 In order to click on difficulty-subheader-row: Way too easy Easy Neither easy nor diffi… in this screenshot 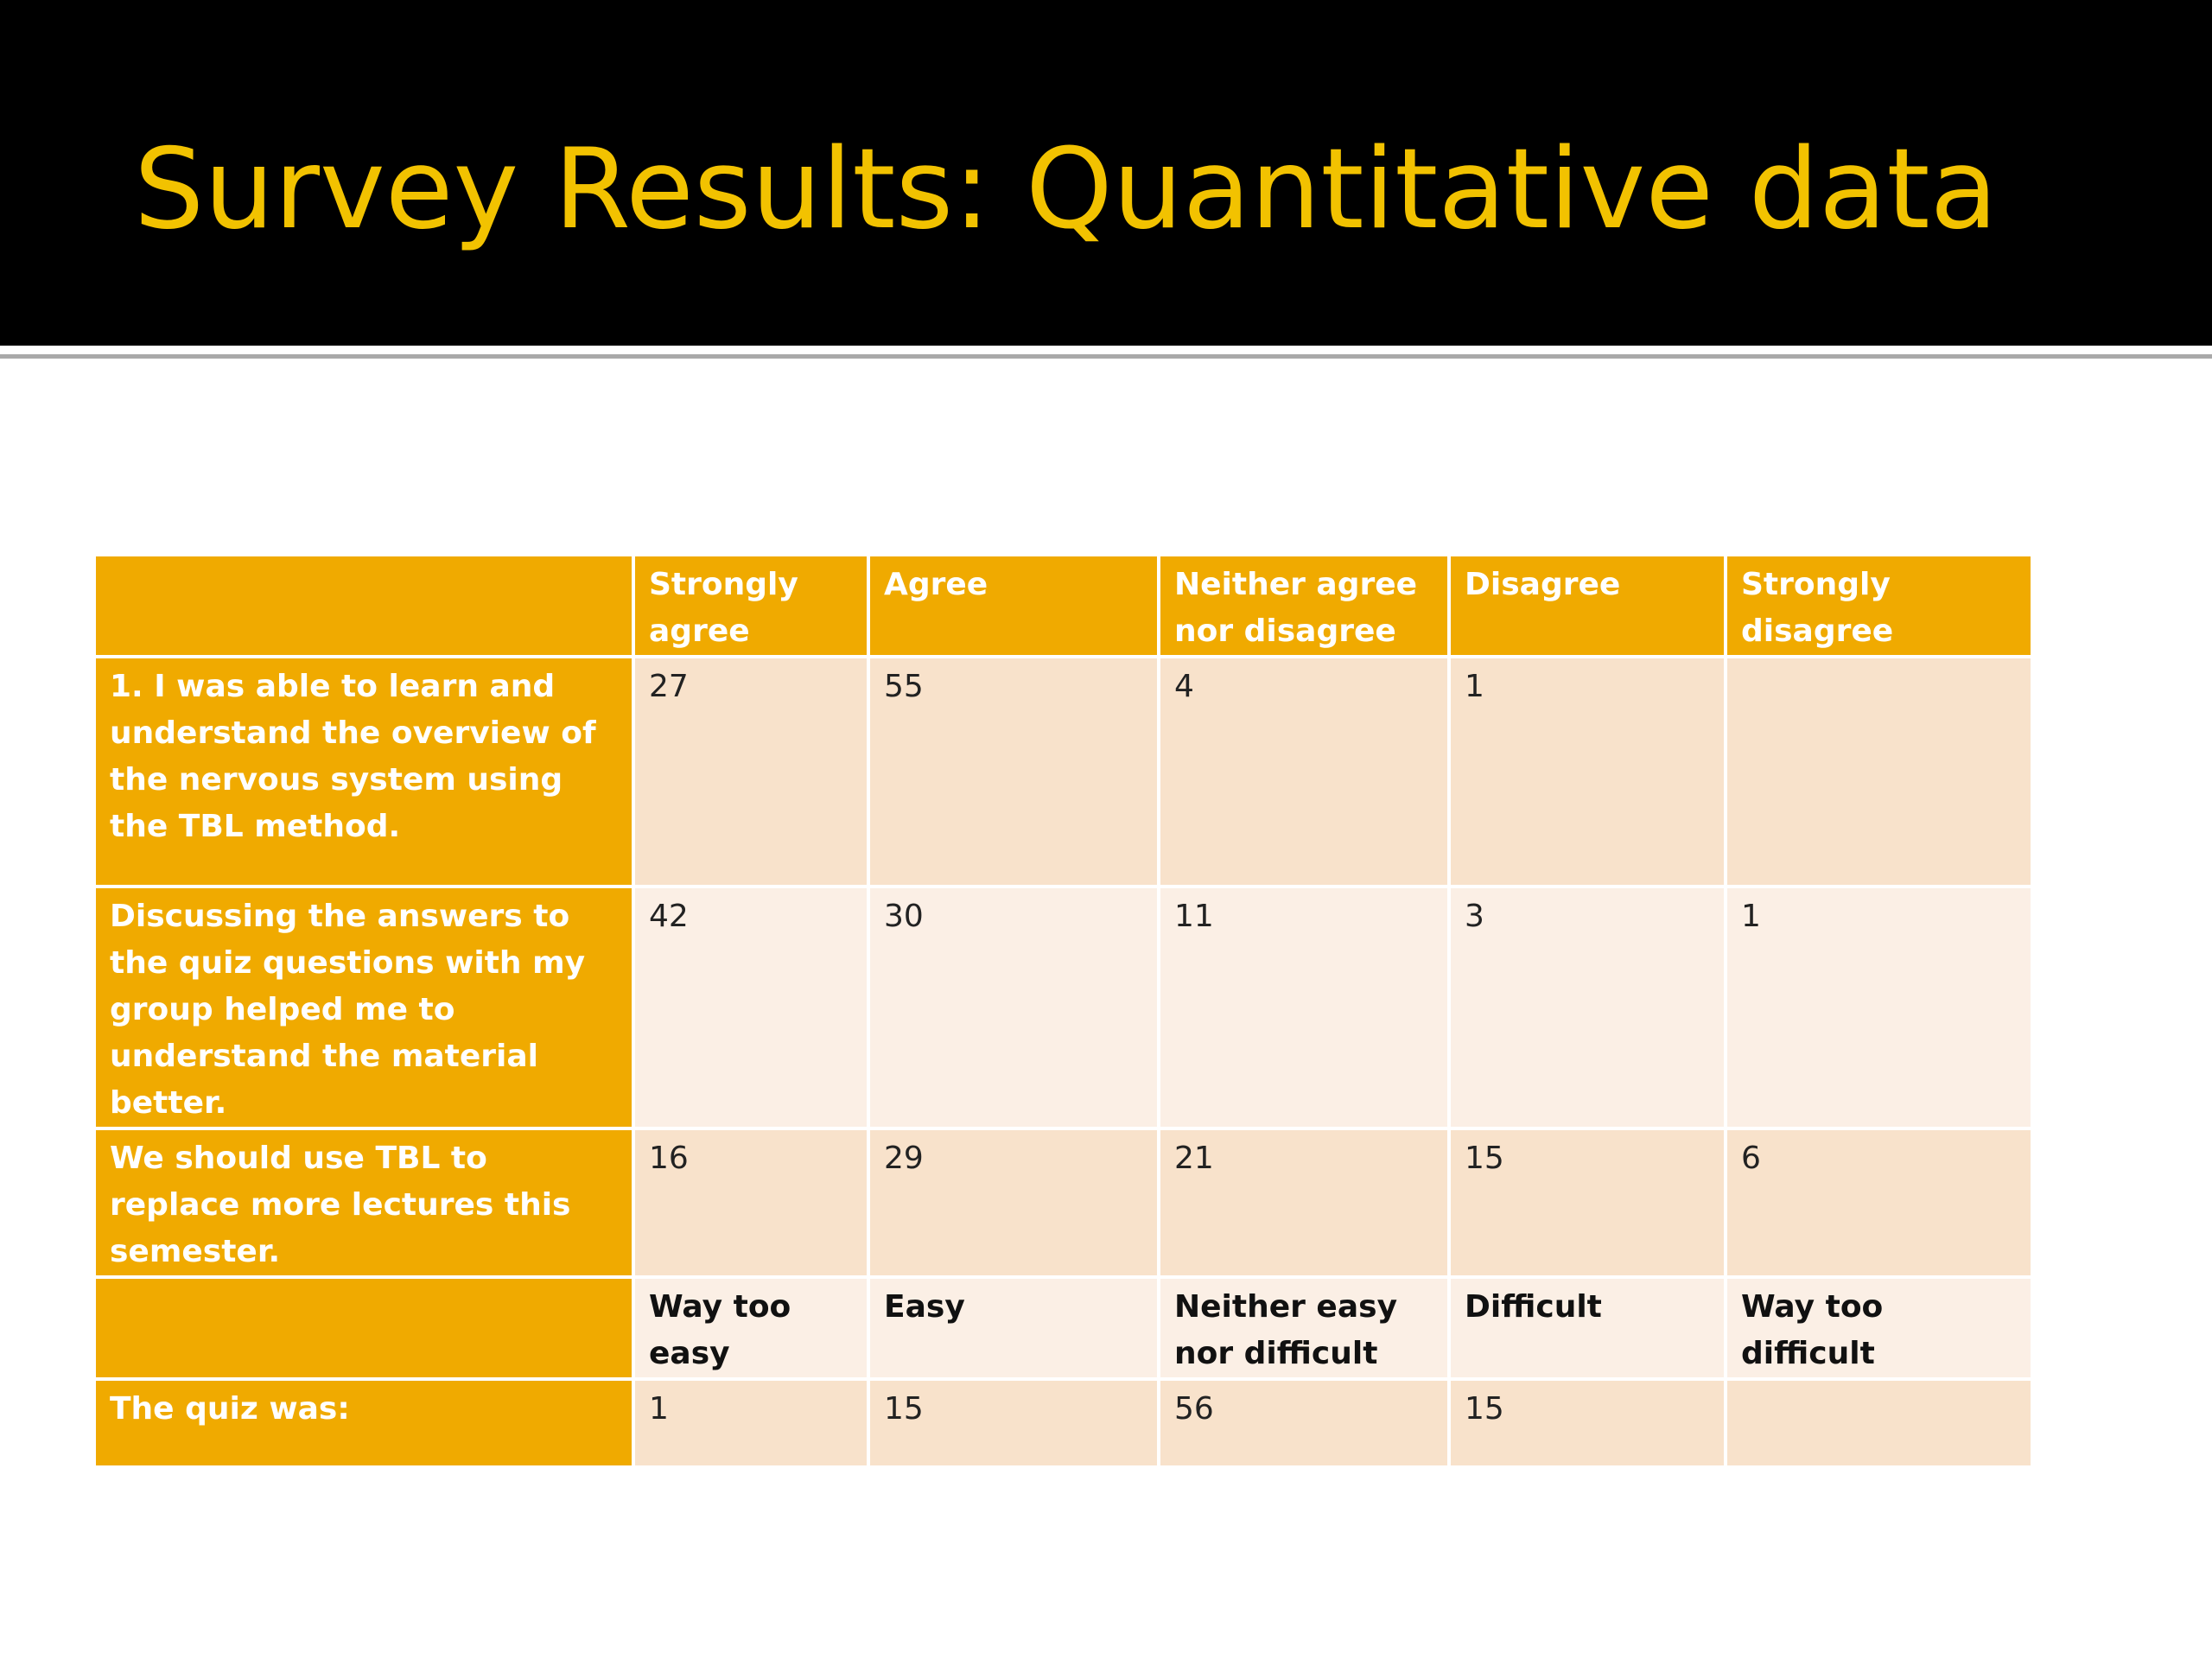, I will do `click(1063, 1328)`.